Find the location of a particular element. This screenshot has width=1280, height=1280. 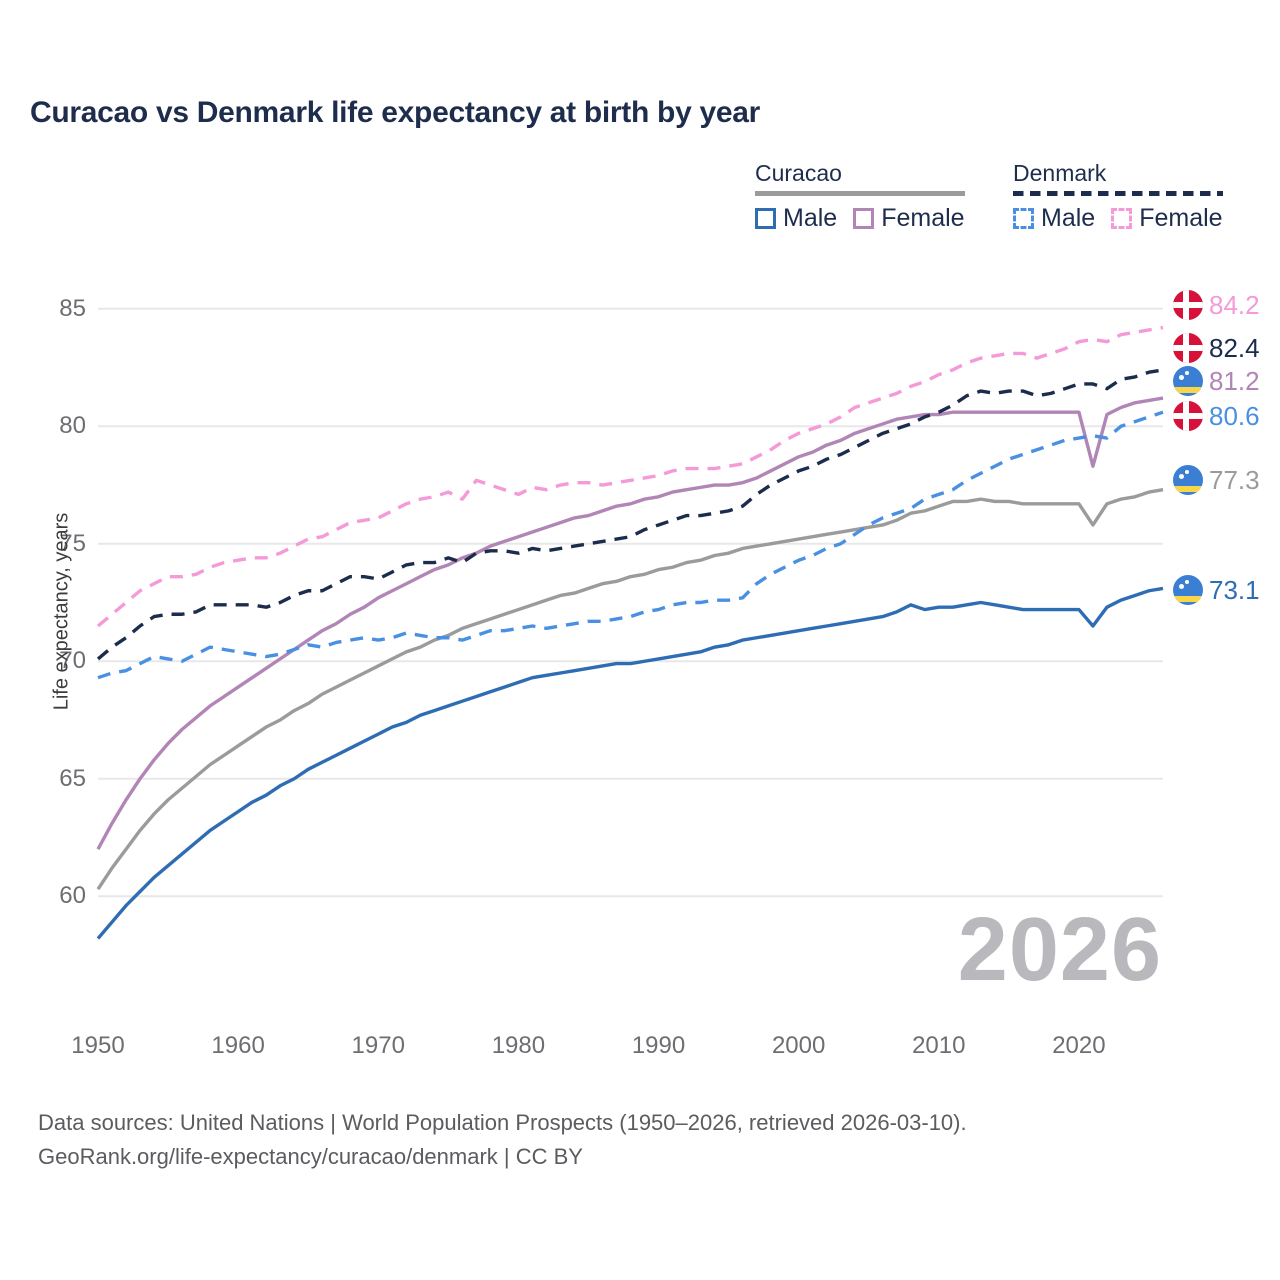

legend-item-denmark-female: Female is located at coordinates (1167, 218).